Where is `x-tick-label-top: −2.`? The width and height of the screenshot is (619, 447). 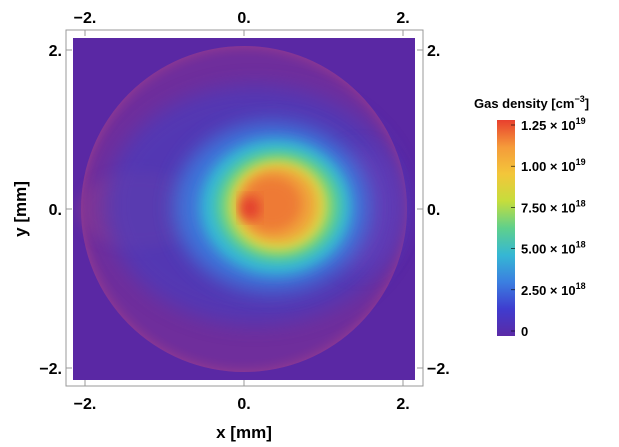 x-tick-label-top: −2. is located at coordinates (85, 18).